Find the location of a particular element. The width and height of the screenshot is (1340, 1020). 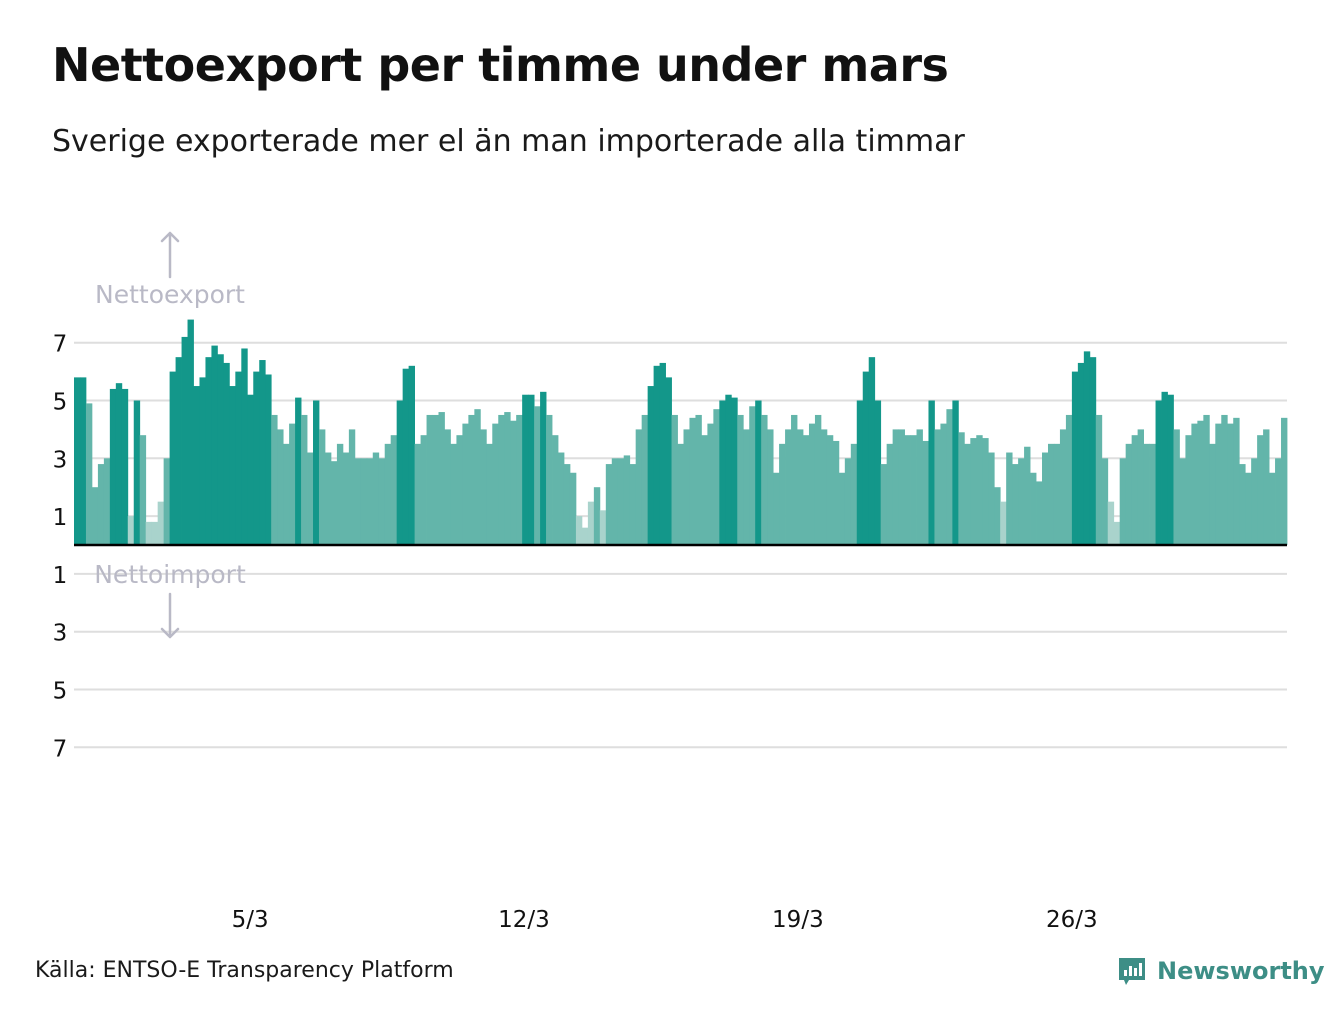

export-annotation: Nettoexport is located at coordinates (170, 270).